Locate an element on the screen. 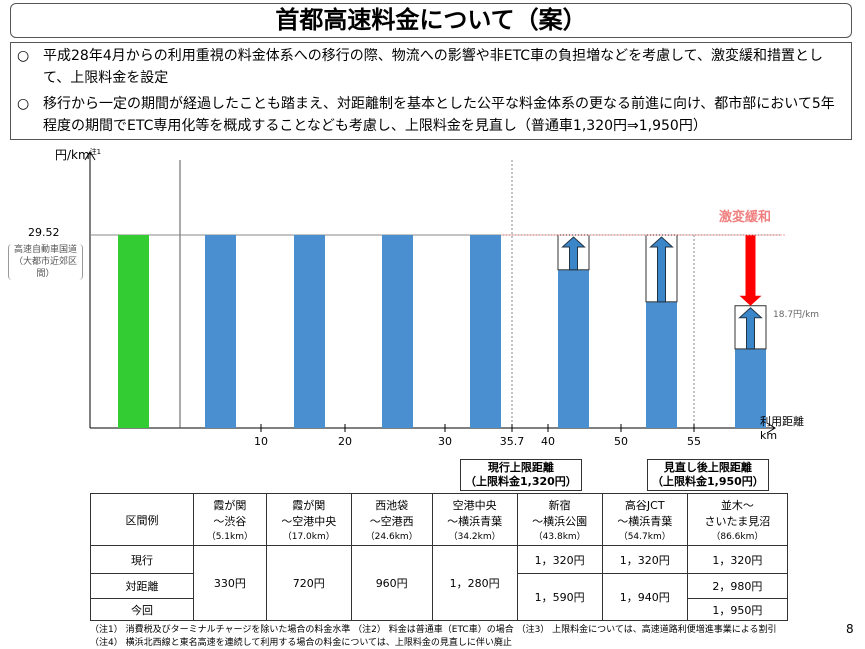 The height and width of the screenshot is (649, 865). page-title: 首都高速料金について（案） is located at coordinates (431, 20).